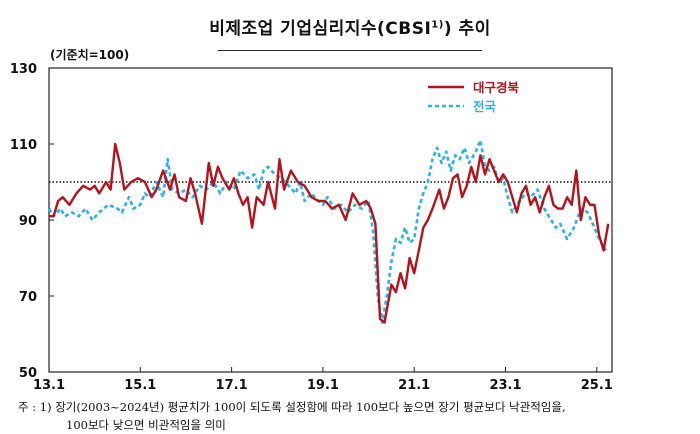 The width and height of the screenshot is (700, 434). What do you see at coordinates (28, 221) in the screenshot?
I see `y-tick-label: 90` at bounding box center [28, 221].